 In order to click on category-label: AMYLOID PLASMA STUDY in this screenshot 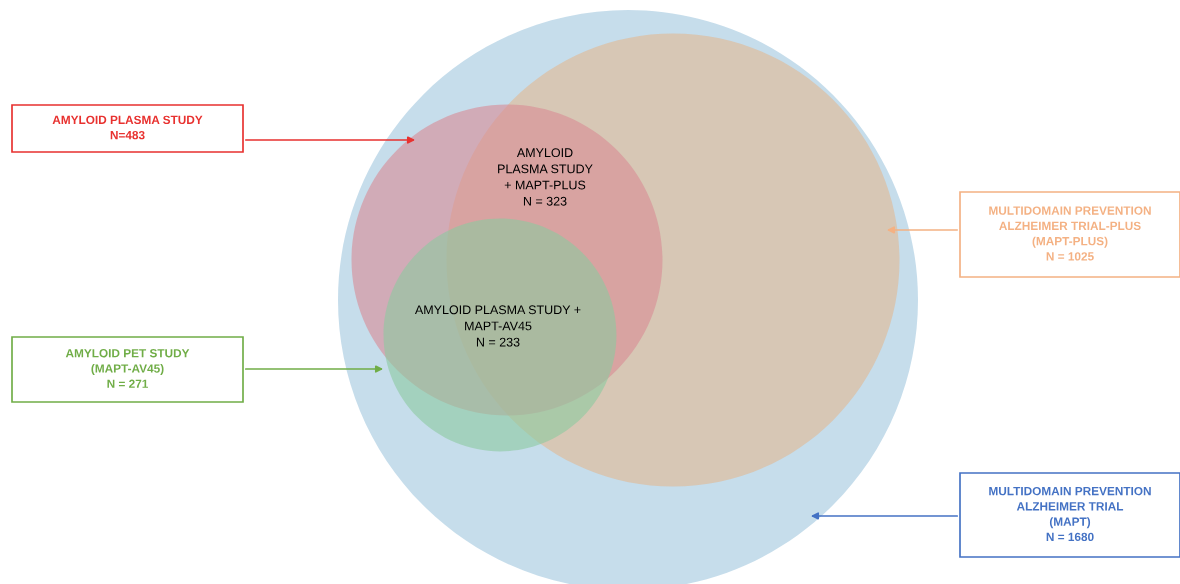, I will do `click(127, 120)`.